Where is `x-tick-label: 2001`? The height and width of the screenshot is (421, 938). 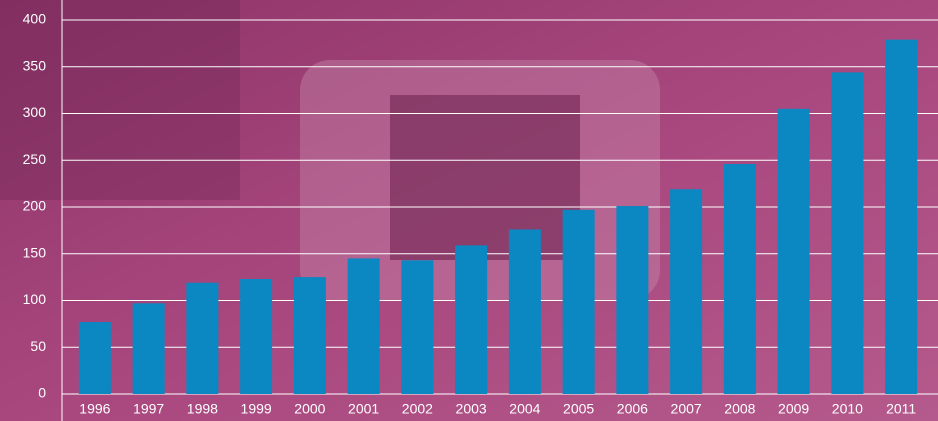
x-tick-label: 2001 is located at coordinates (363, 409).